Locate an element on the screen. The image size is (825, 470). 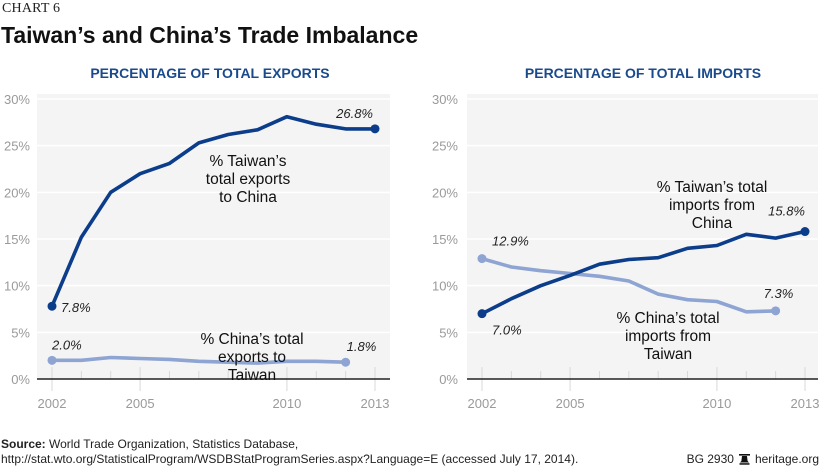
publisher-credit: BG 2930 heritage.org is located at coordinates (753, 459).